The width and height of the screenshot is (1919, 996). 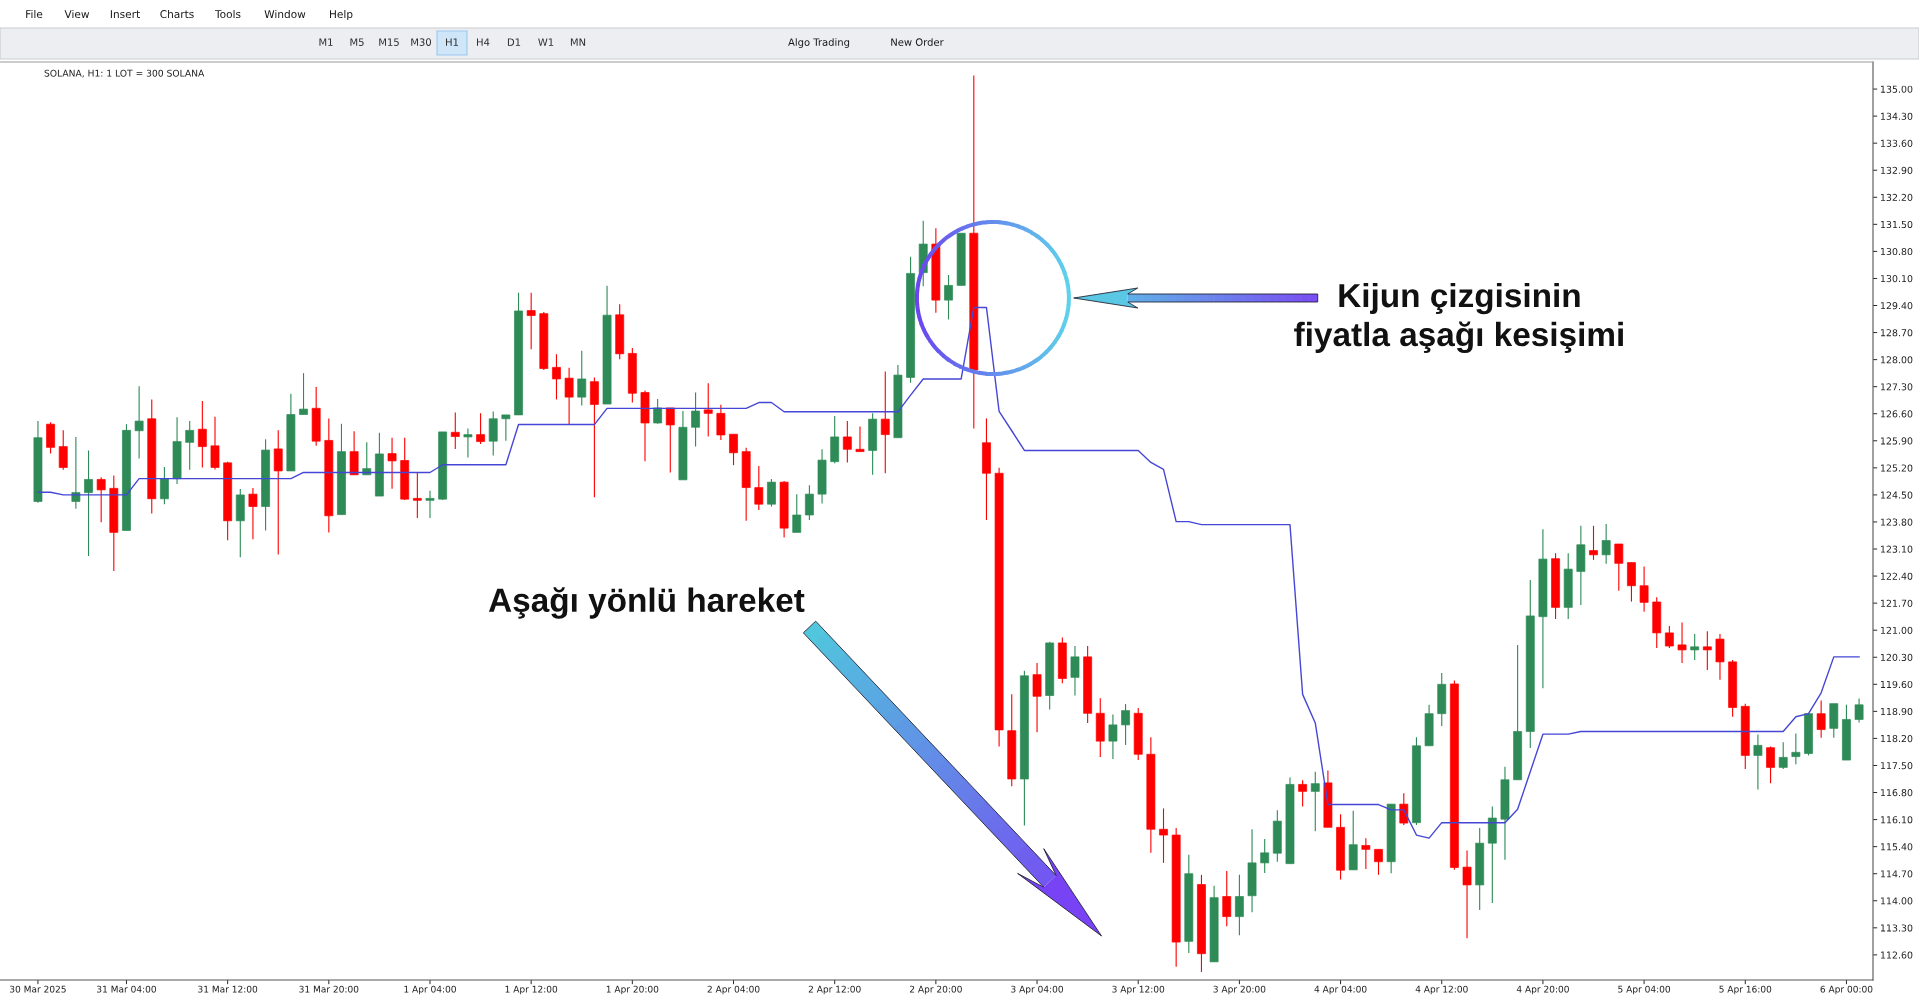 What do you see at coordinates (1458, 318) in the screenshot?
I see `annotation: Kijun çizgisinin fiyatla aşağı kesişimi` at bounding box center [1458, 318].